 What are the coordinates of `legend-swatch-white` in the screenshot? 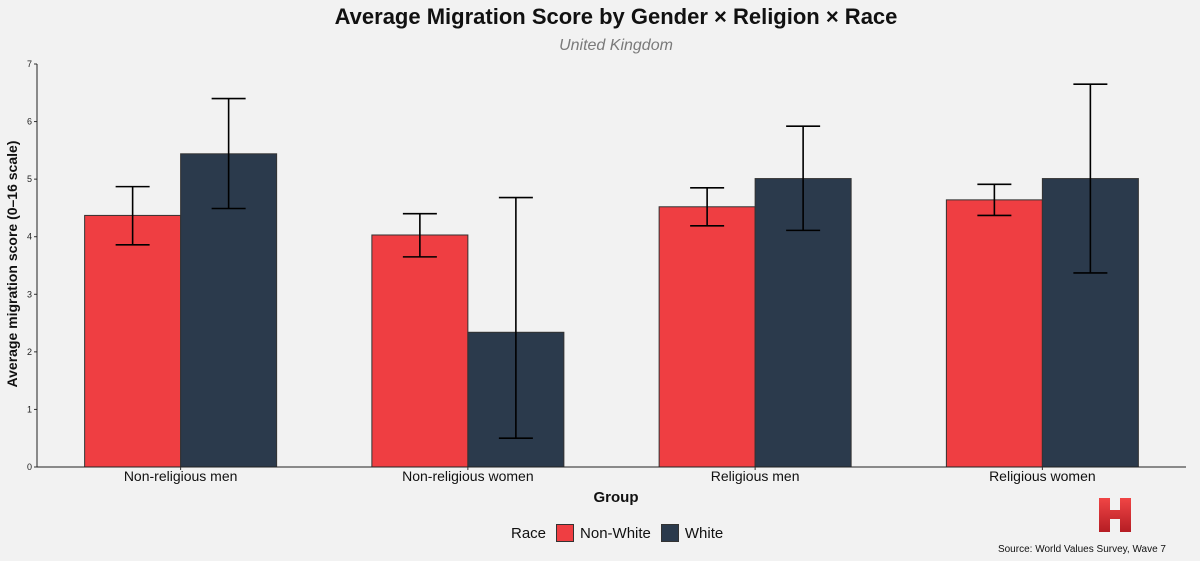 It's located at (669, 533).